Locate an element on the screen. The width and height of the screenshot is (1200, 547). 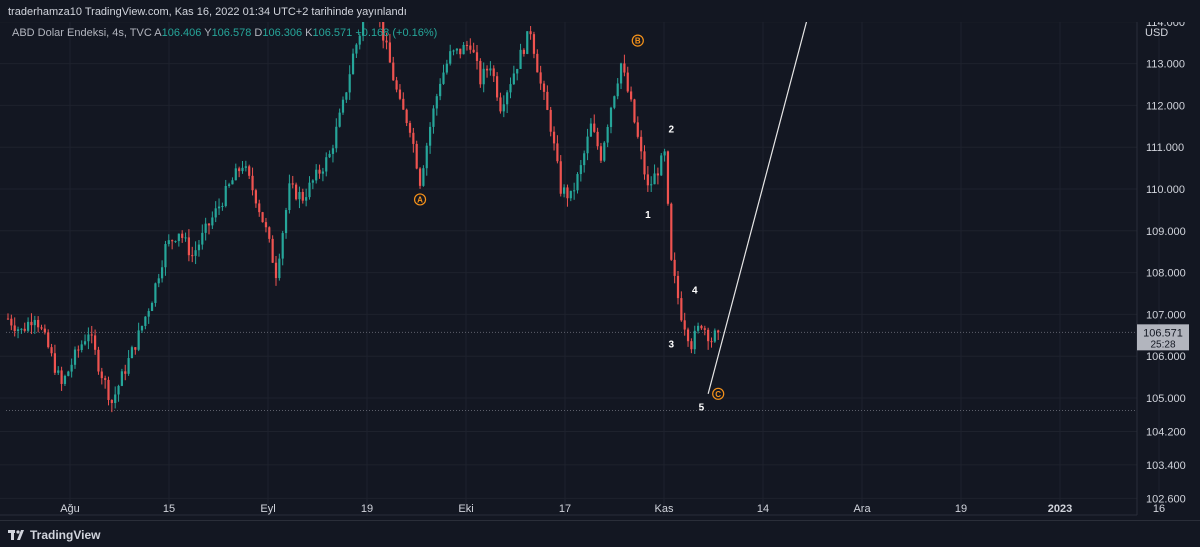
price-tick-label: 103.400 is located at coordinates (1166, 466).